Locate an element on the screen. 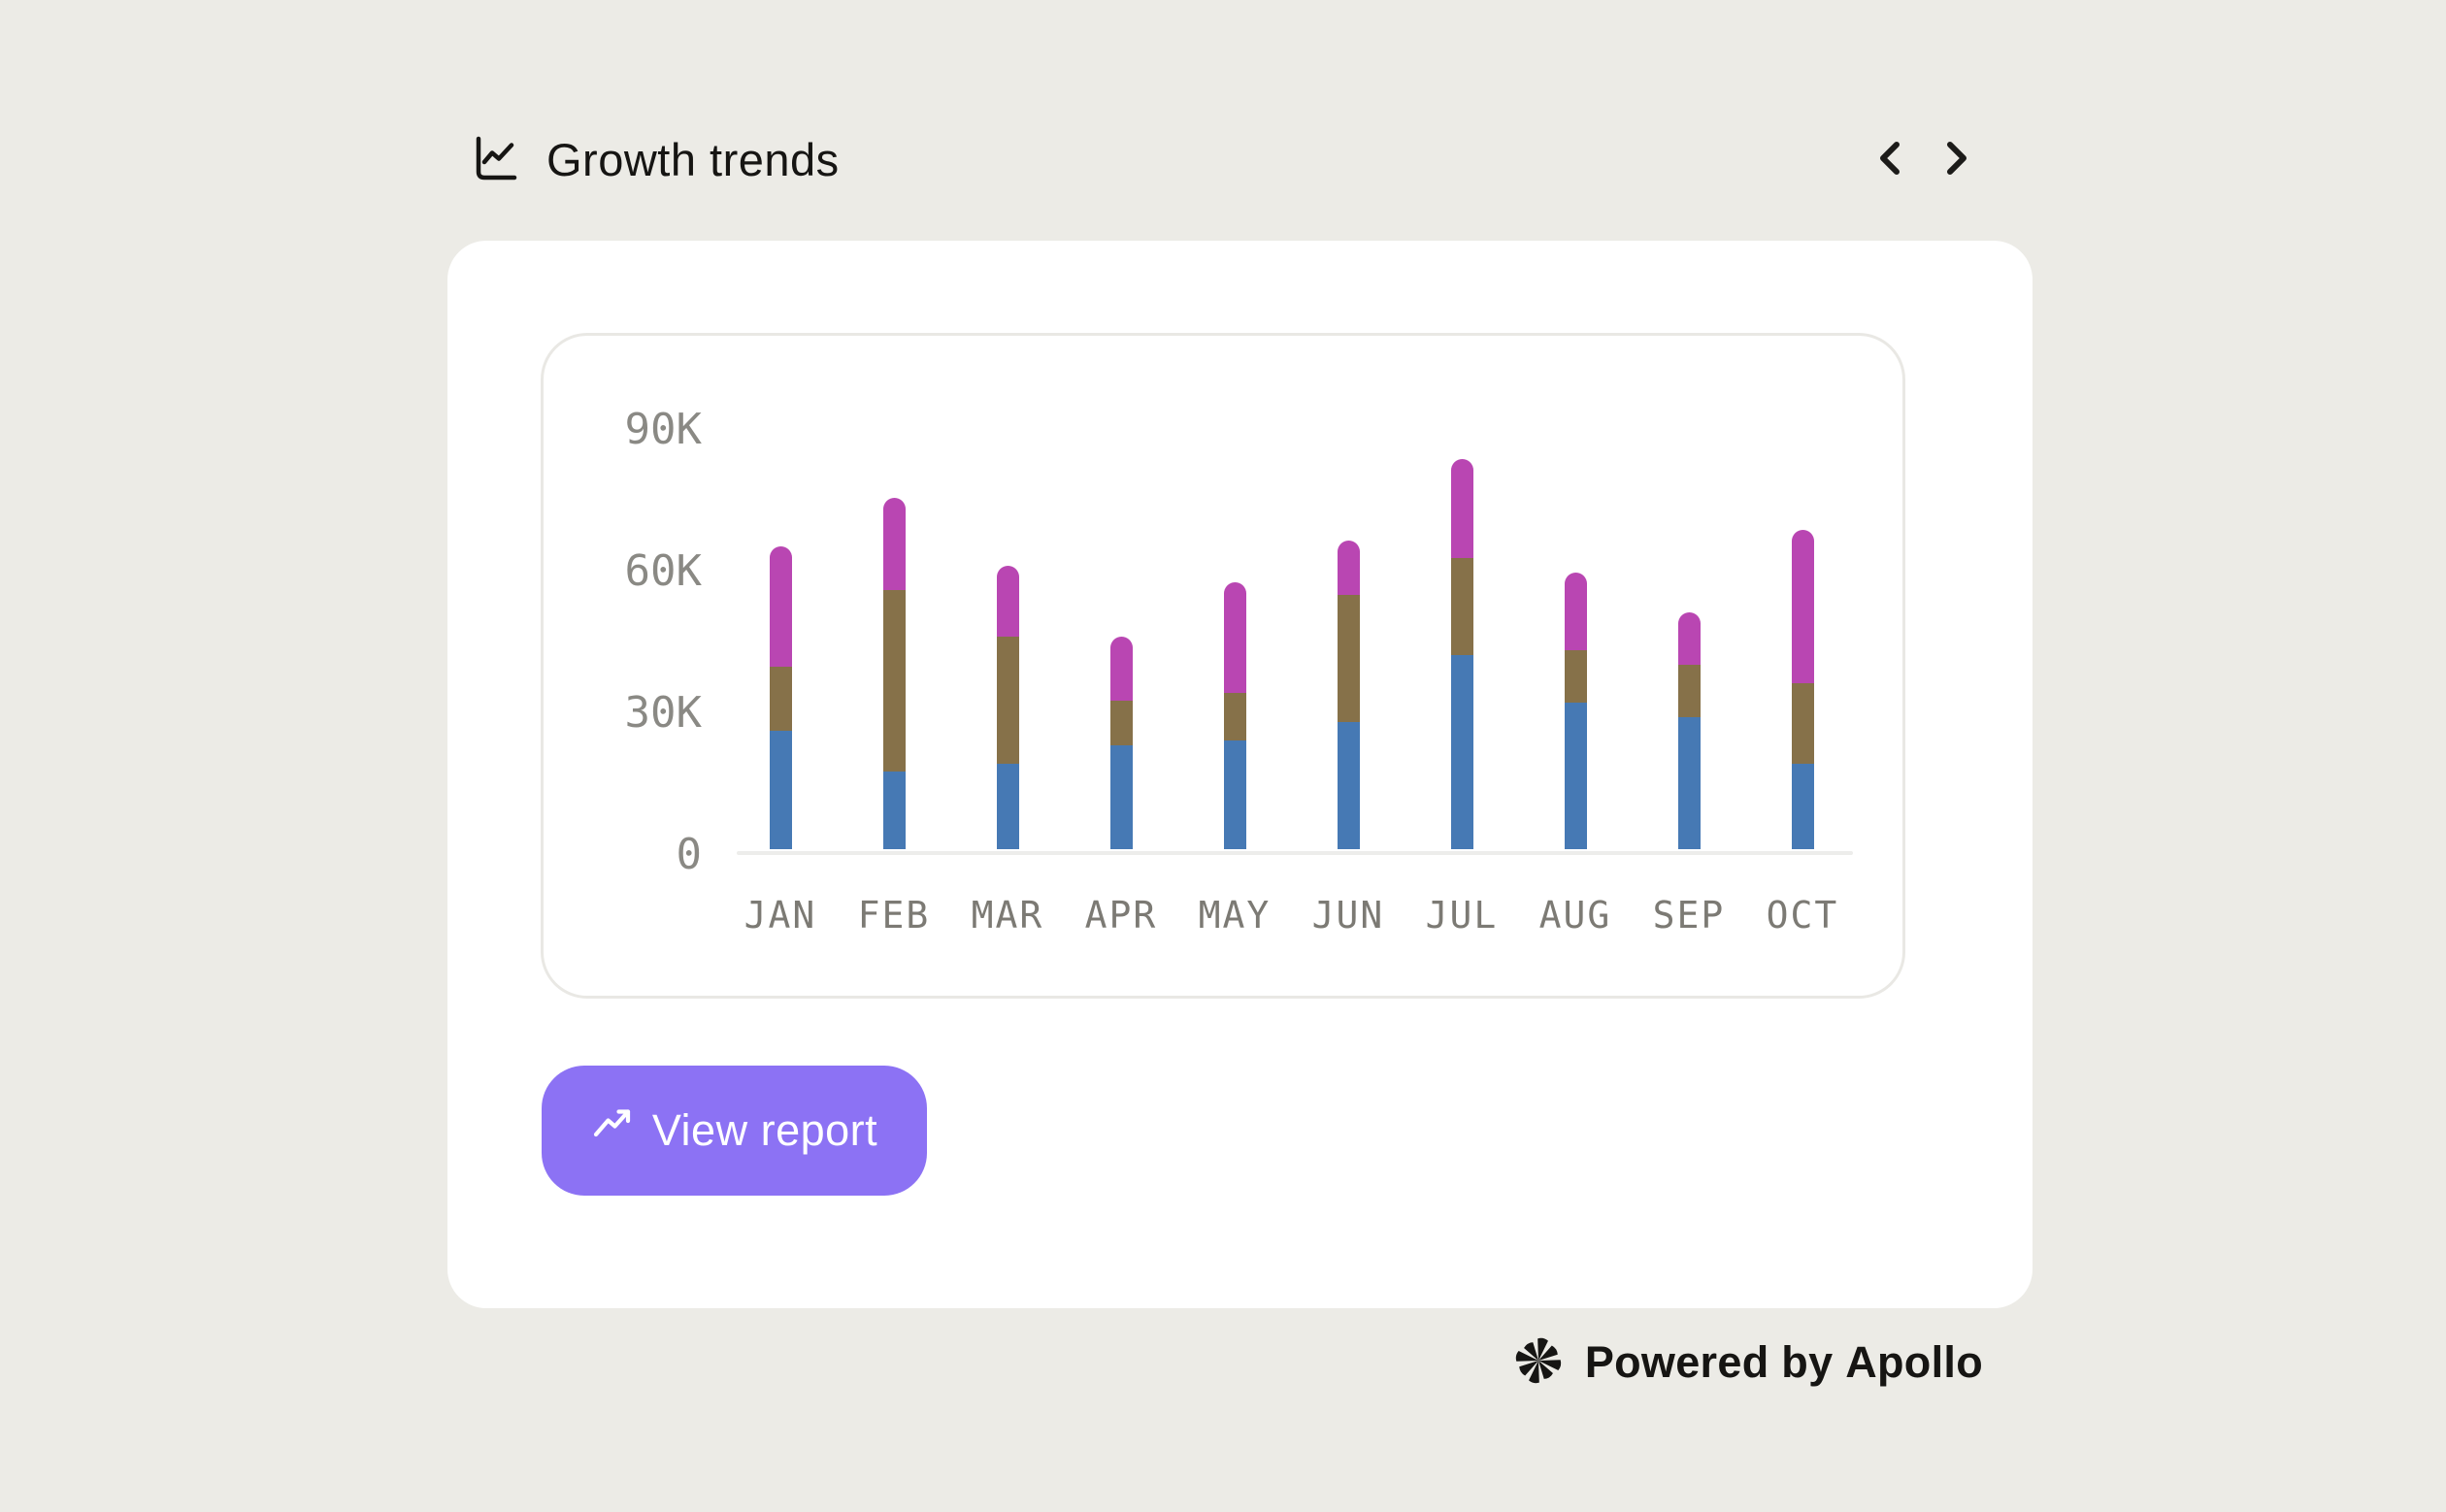 This screenshot has height=1512, width=2446. powered-by-text: Powered by Apollo is located at coordinates (1783, 1362).